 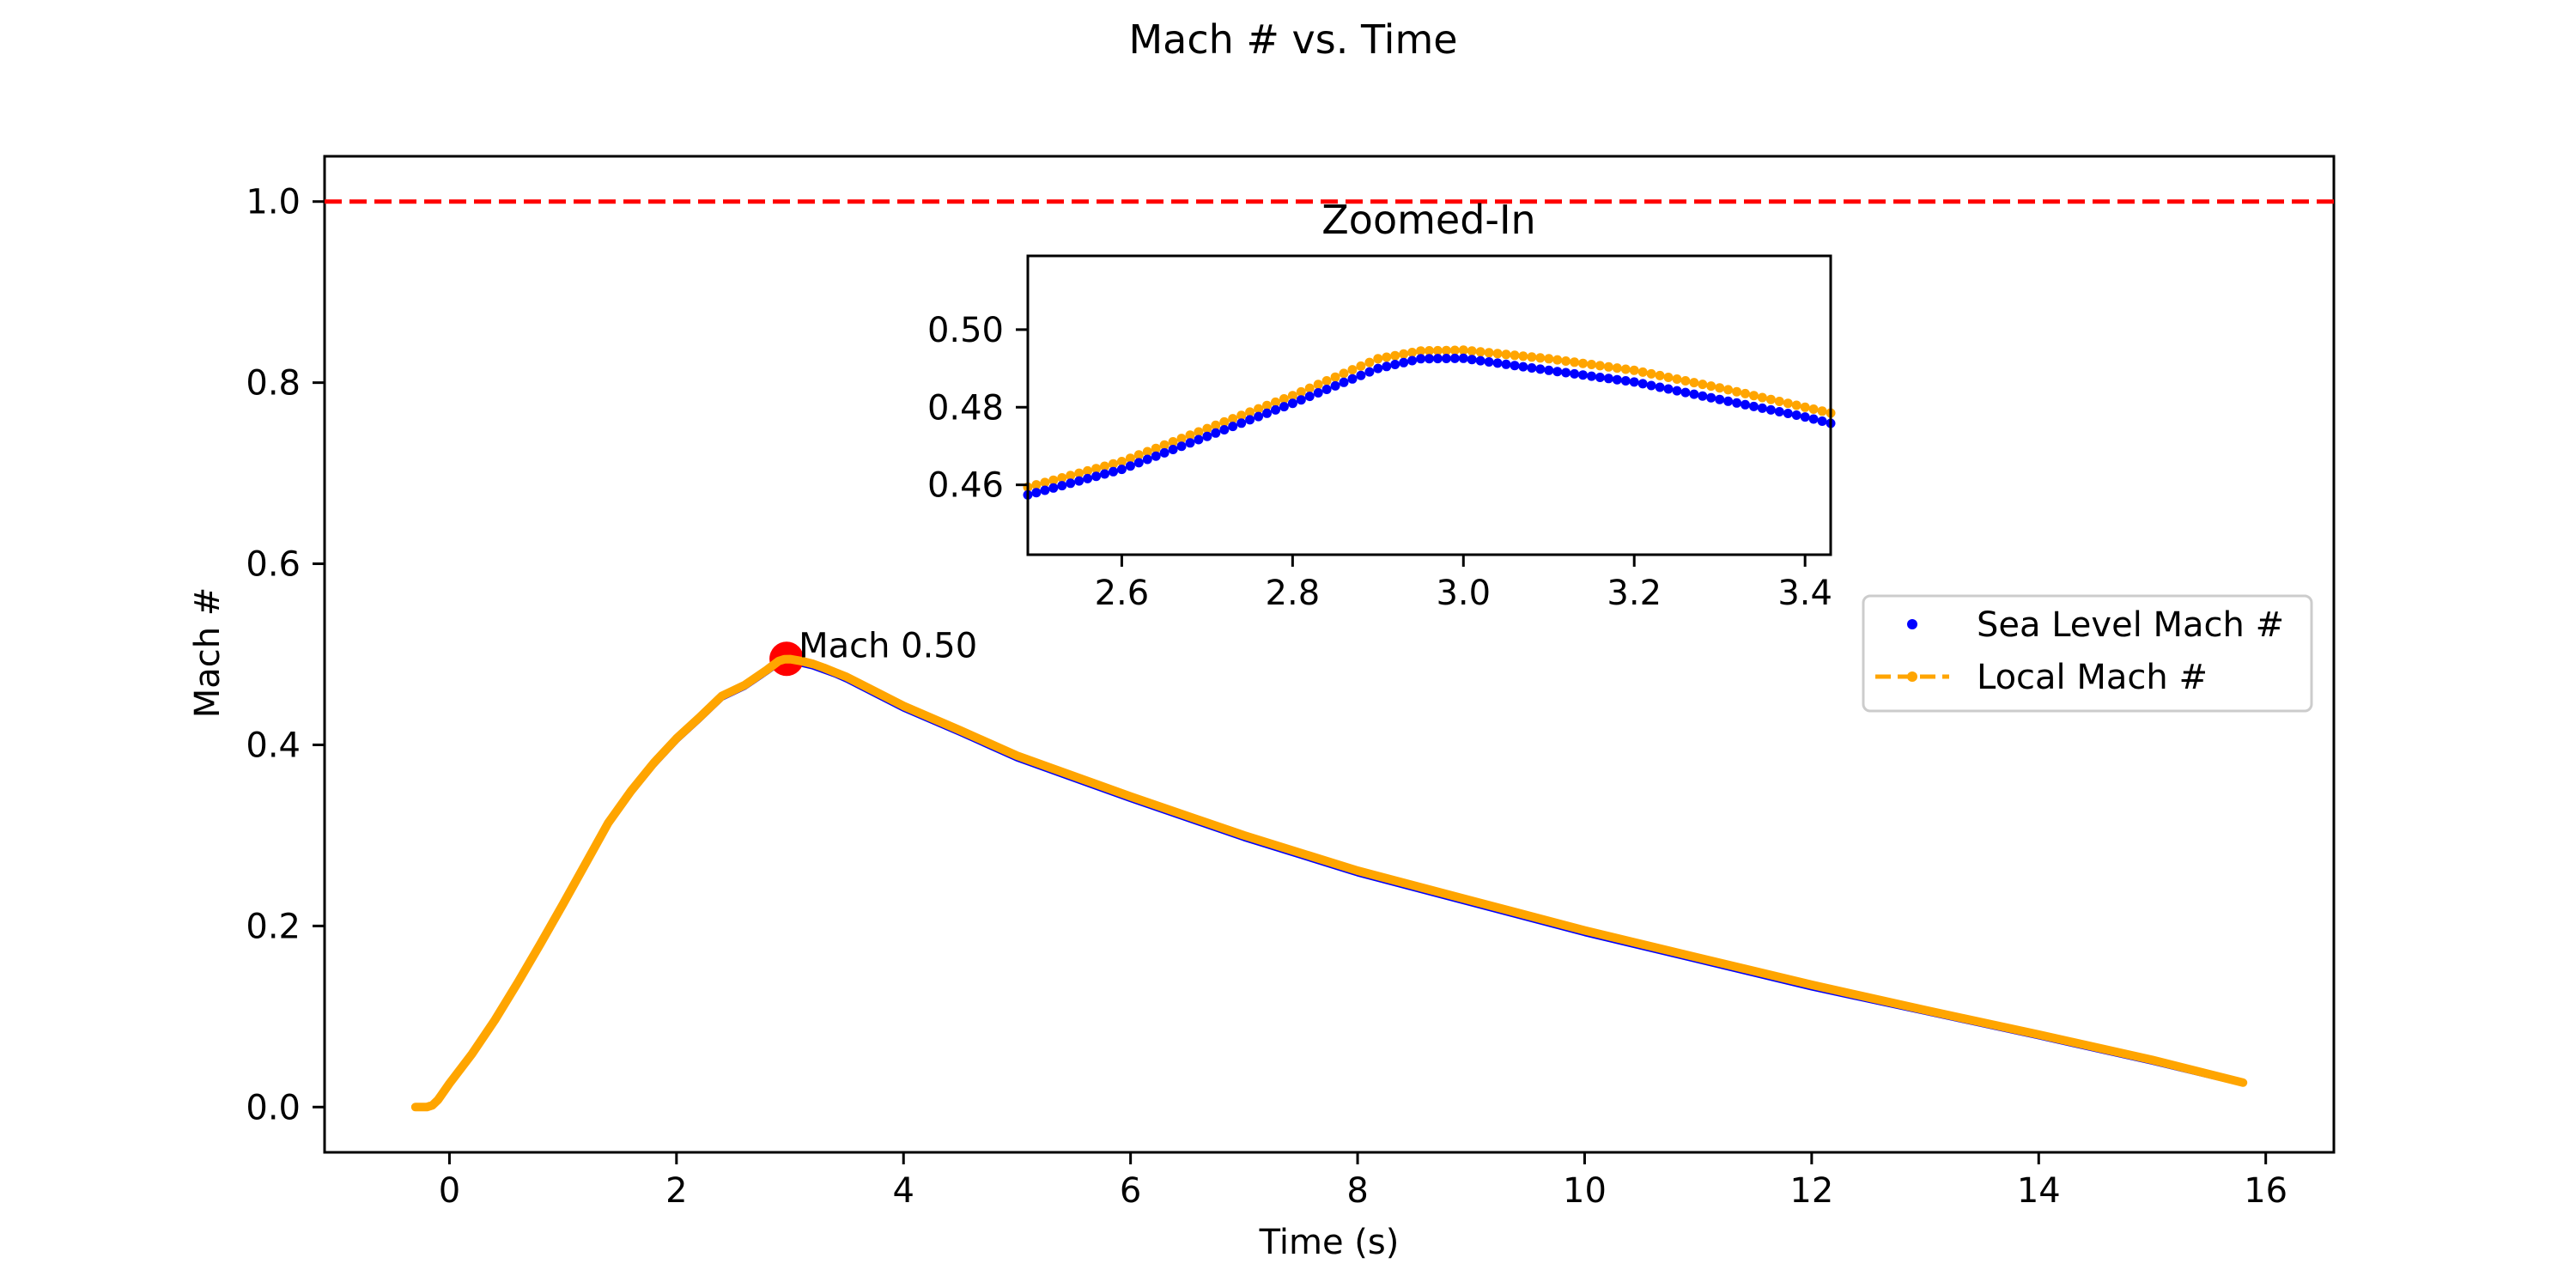 What do you see at coordinates (1130, 1191) in the screenshot?
I see `x-tick-label: 6` at bounding box center [1130, 1191].